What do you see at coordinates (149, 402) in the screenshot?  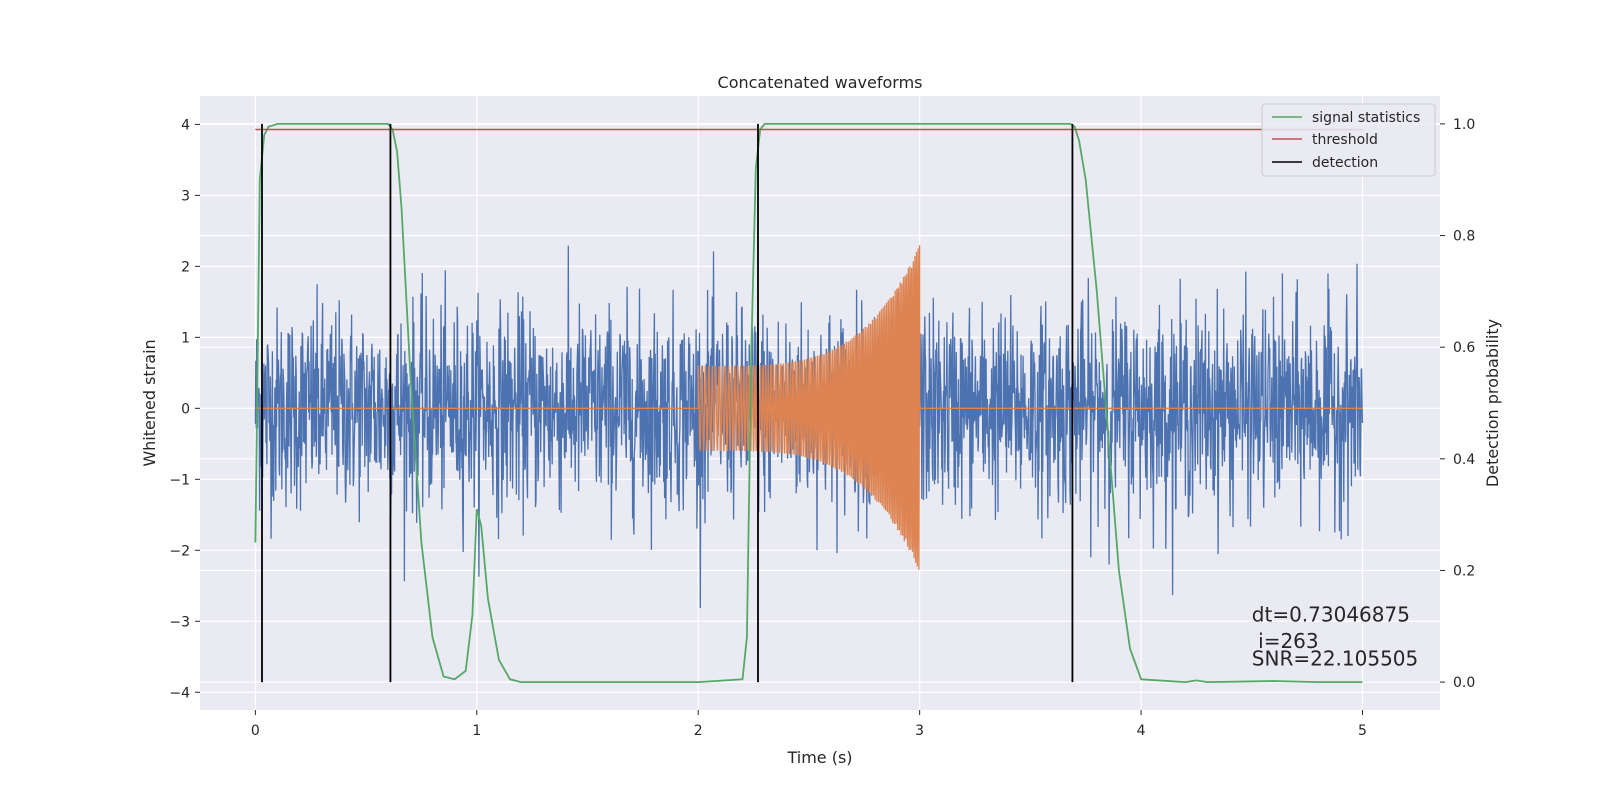 I see `y-axis-label: Whitened strain` at bounding box center [149, 402].